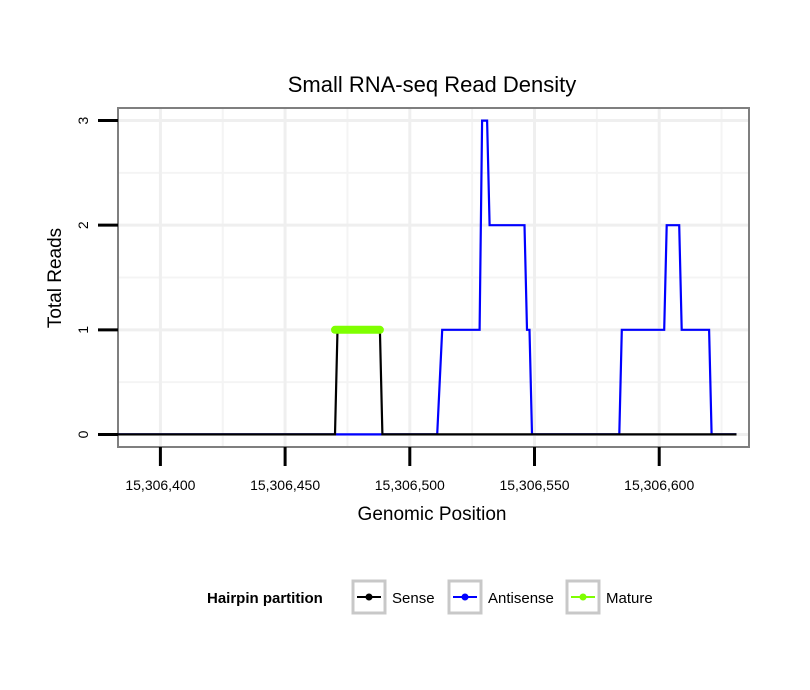  Describe the element at coordinates (265, 598) in the screenshot. I see `legend-title: Hairpin partition` at that location.